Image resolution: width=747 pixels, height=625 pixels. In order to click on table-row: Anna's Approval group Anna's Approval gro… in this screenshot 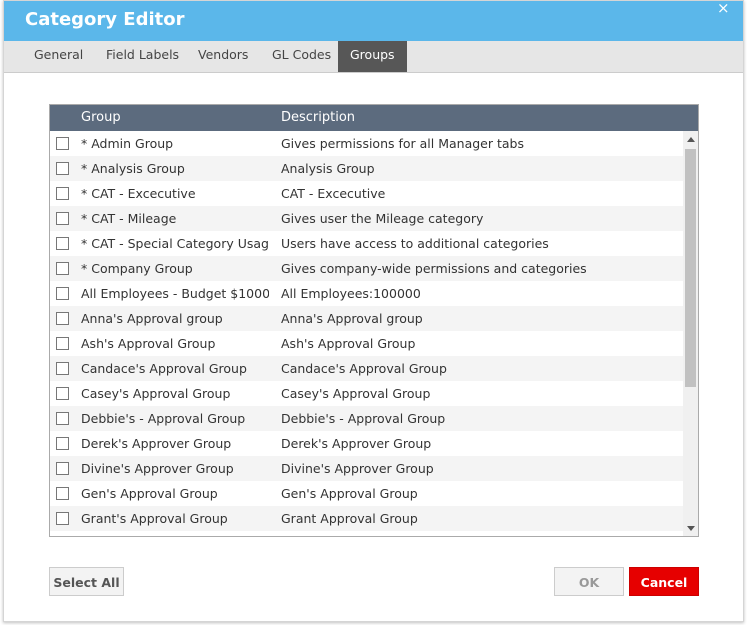, I will do `click(366, 318)`.